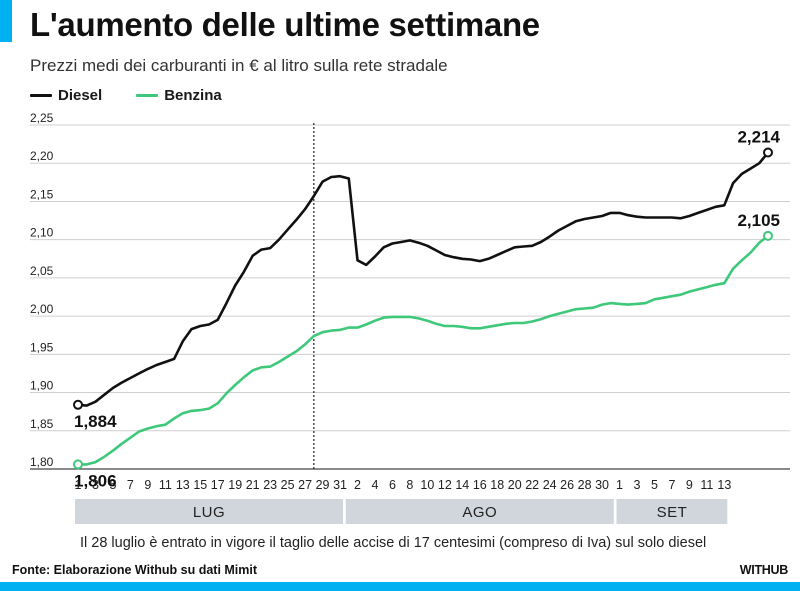 Image resolution: width=800 pixels, height=591 pixels. What do you see at coordinates (374, 485) in the screenshot?
I see `x-tick-label: 4` at bounding box center [374, 485].